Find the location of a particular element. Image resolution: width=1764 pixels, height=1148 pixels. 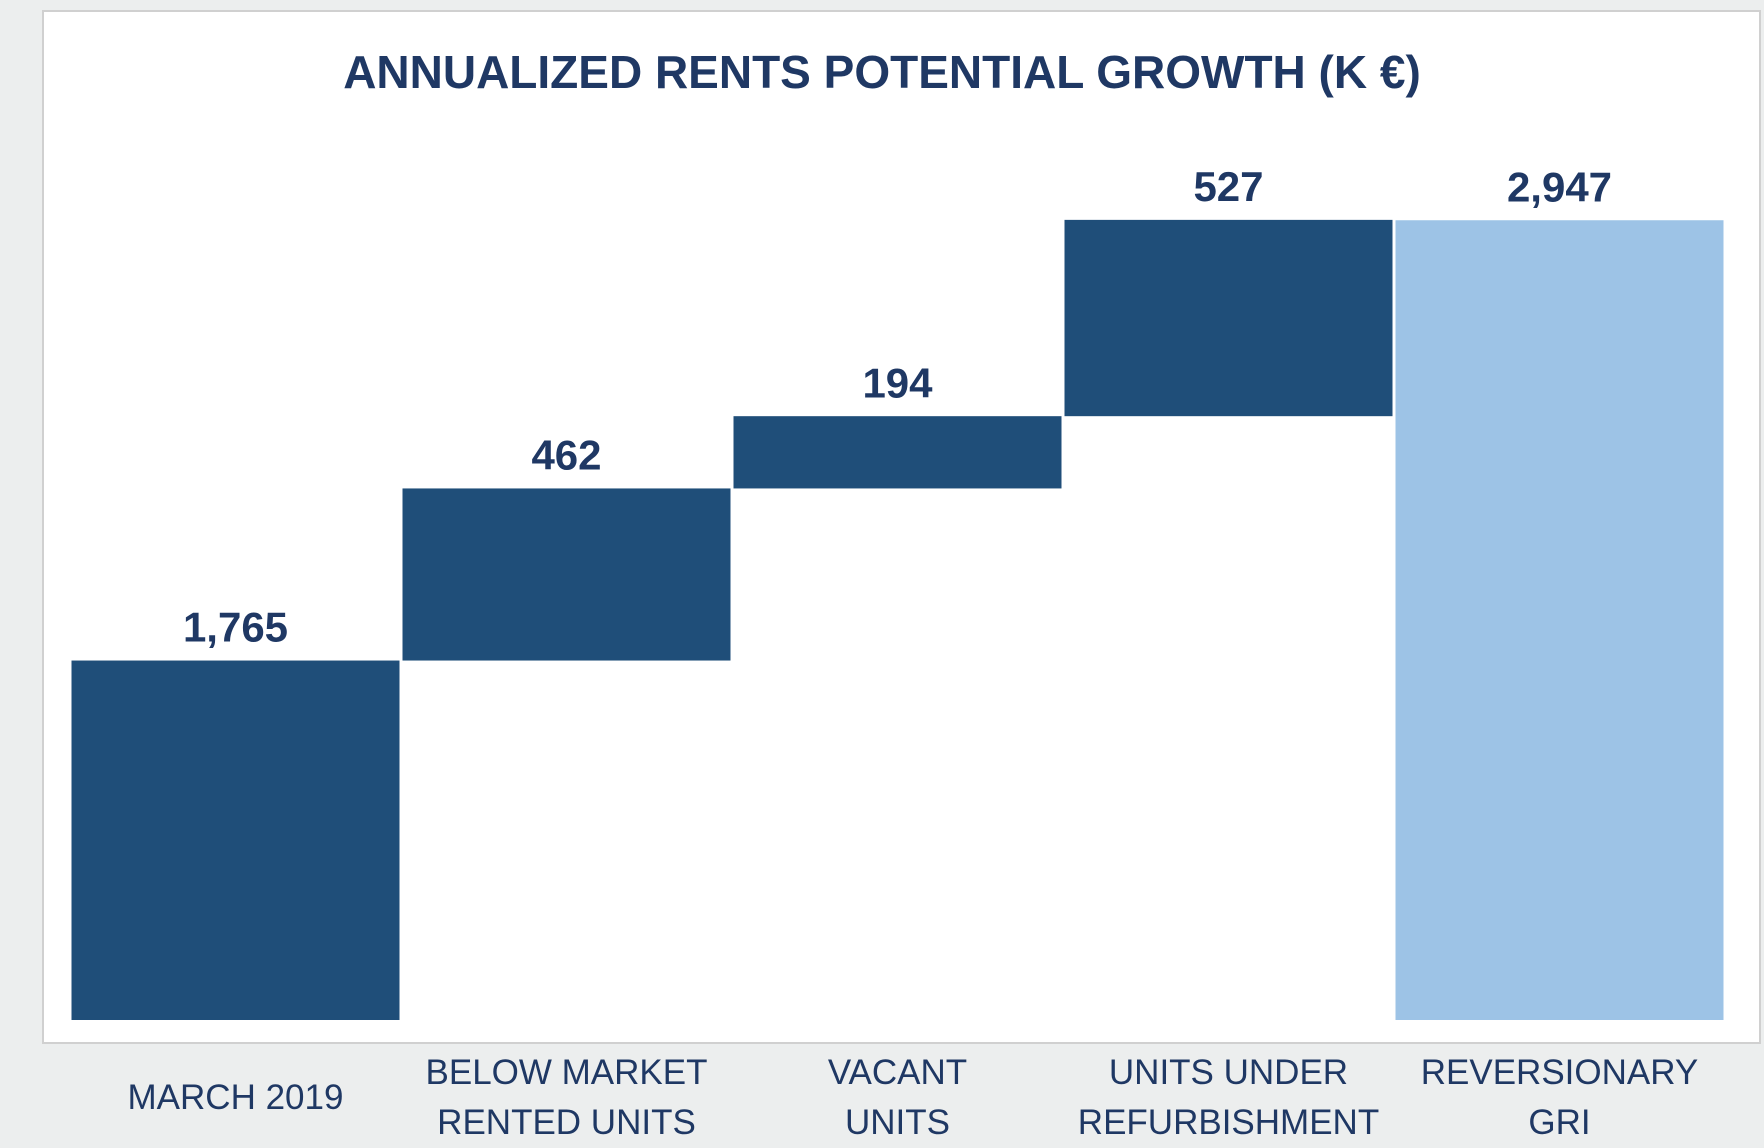

x-tick-label: VACANT UNITS is located at coordinates (897, 1097).